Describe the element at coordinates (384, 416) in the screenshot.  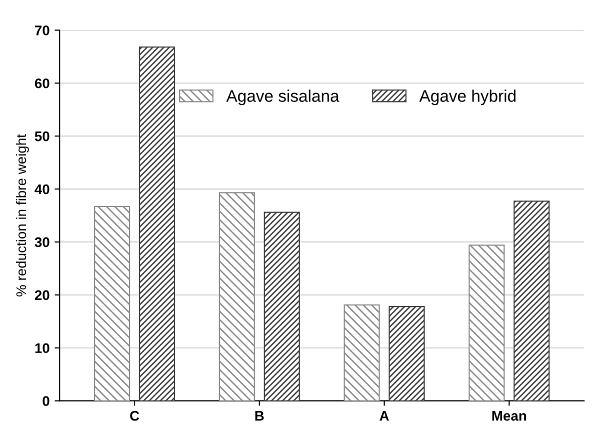
I see `x-tick-label: A` at that location.